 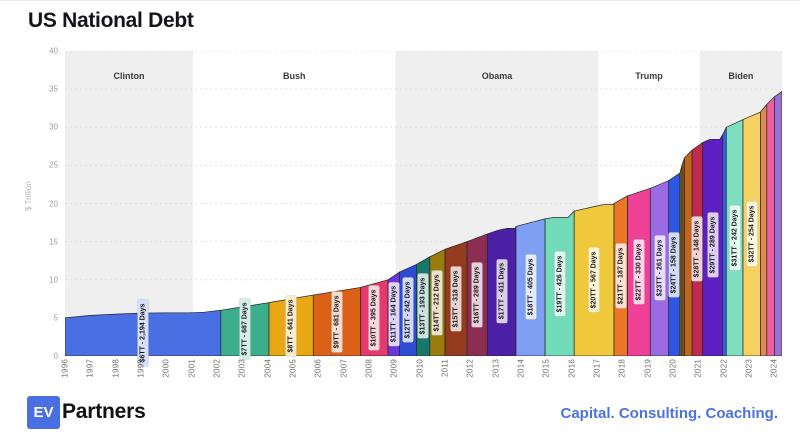 What do you see at coordinates (673, 368) in the screenshot?
I see `x-tick-2020: 2020` at bounding box center [673, 368].